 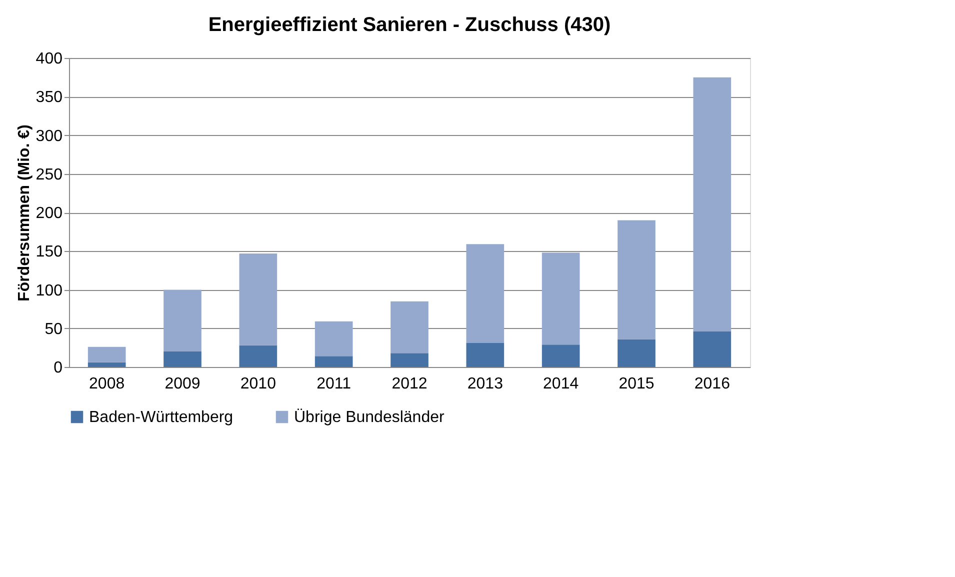 I want to click on x-tick-label: 2016, so click(x=712, y=384).